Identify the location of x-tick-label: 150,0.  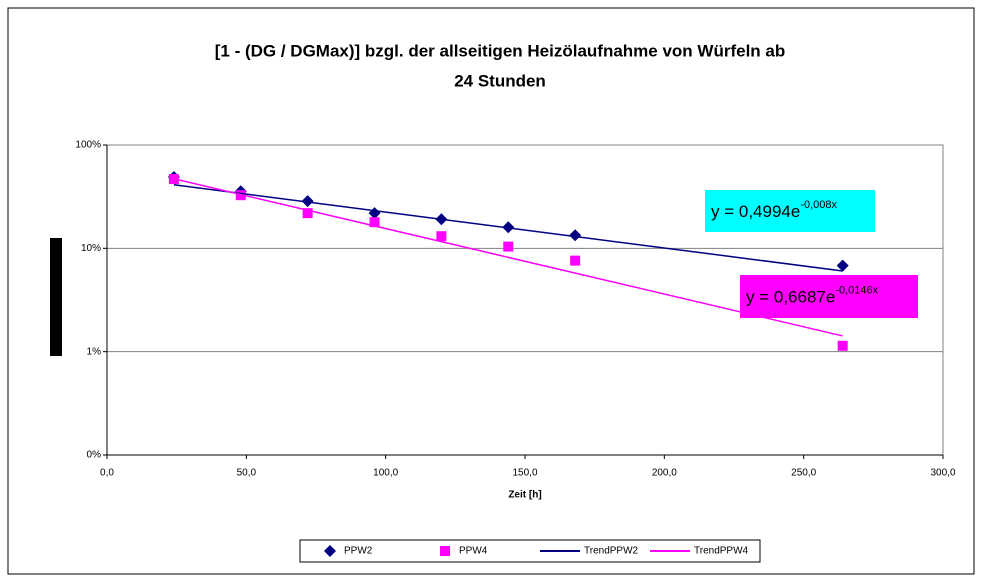
(524, 473).